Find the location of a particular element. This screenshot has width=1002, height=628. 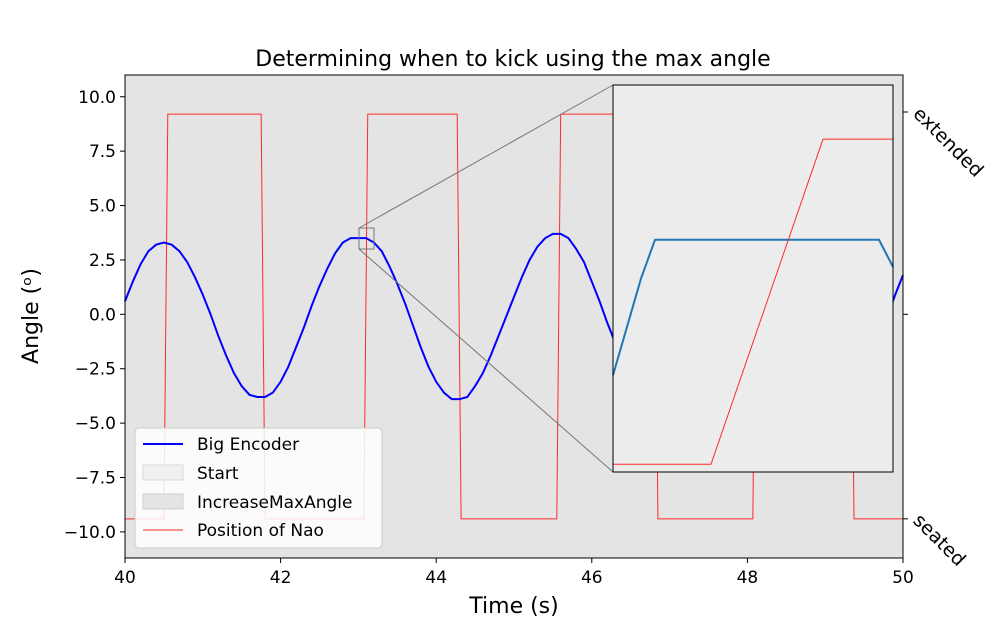

y-axis-label: Angle (ᵒ) is located at coordinates (31, 316).